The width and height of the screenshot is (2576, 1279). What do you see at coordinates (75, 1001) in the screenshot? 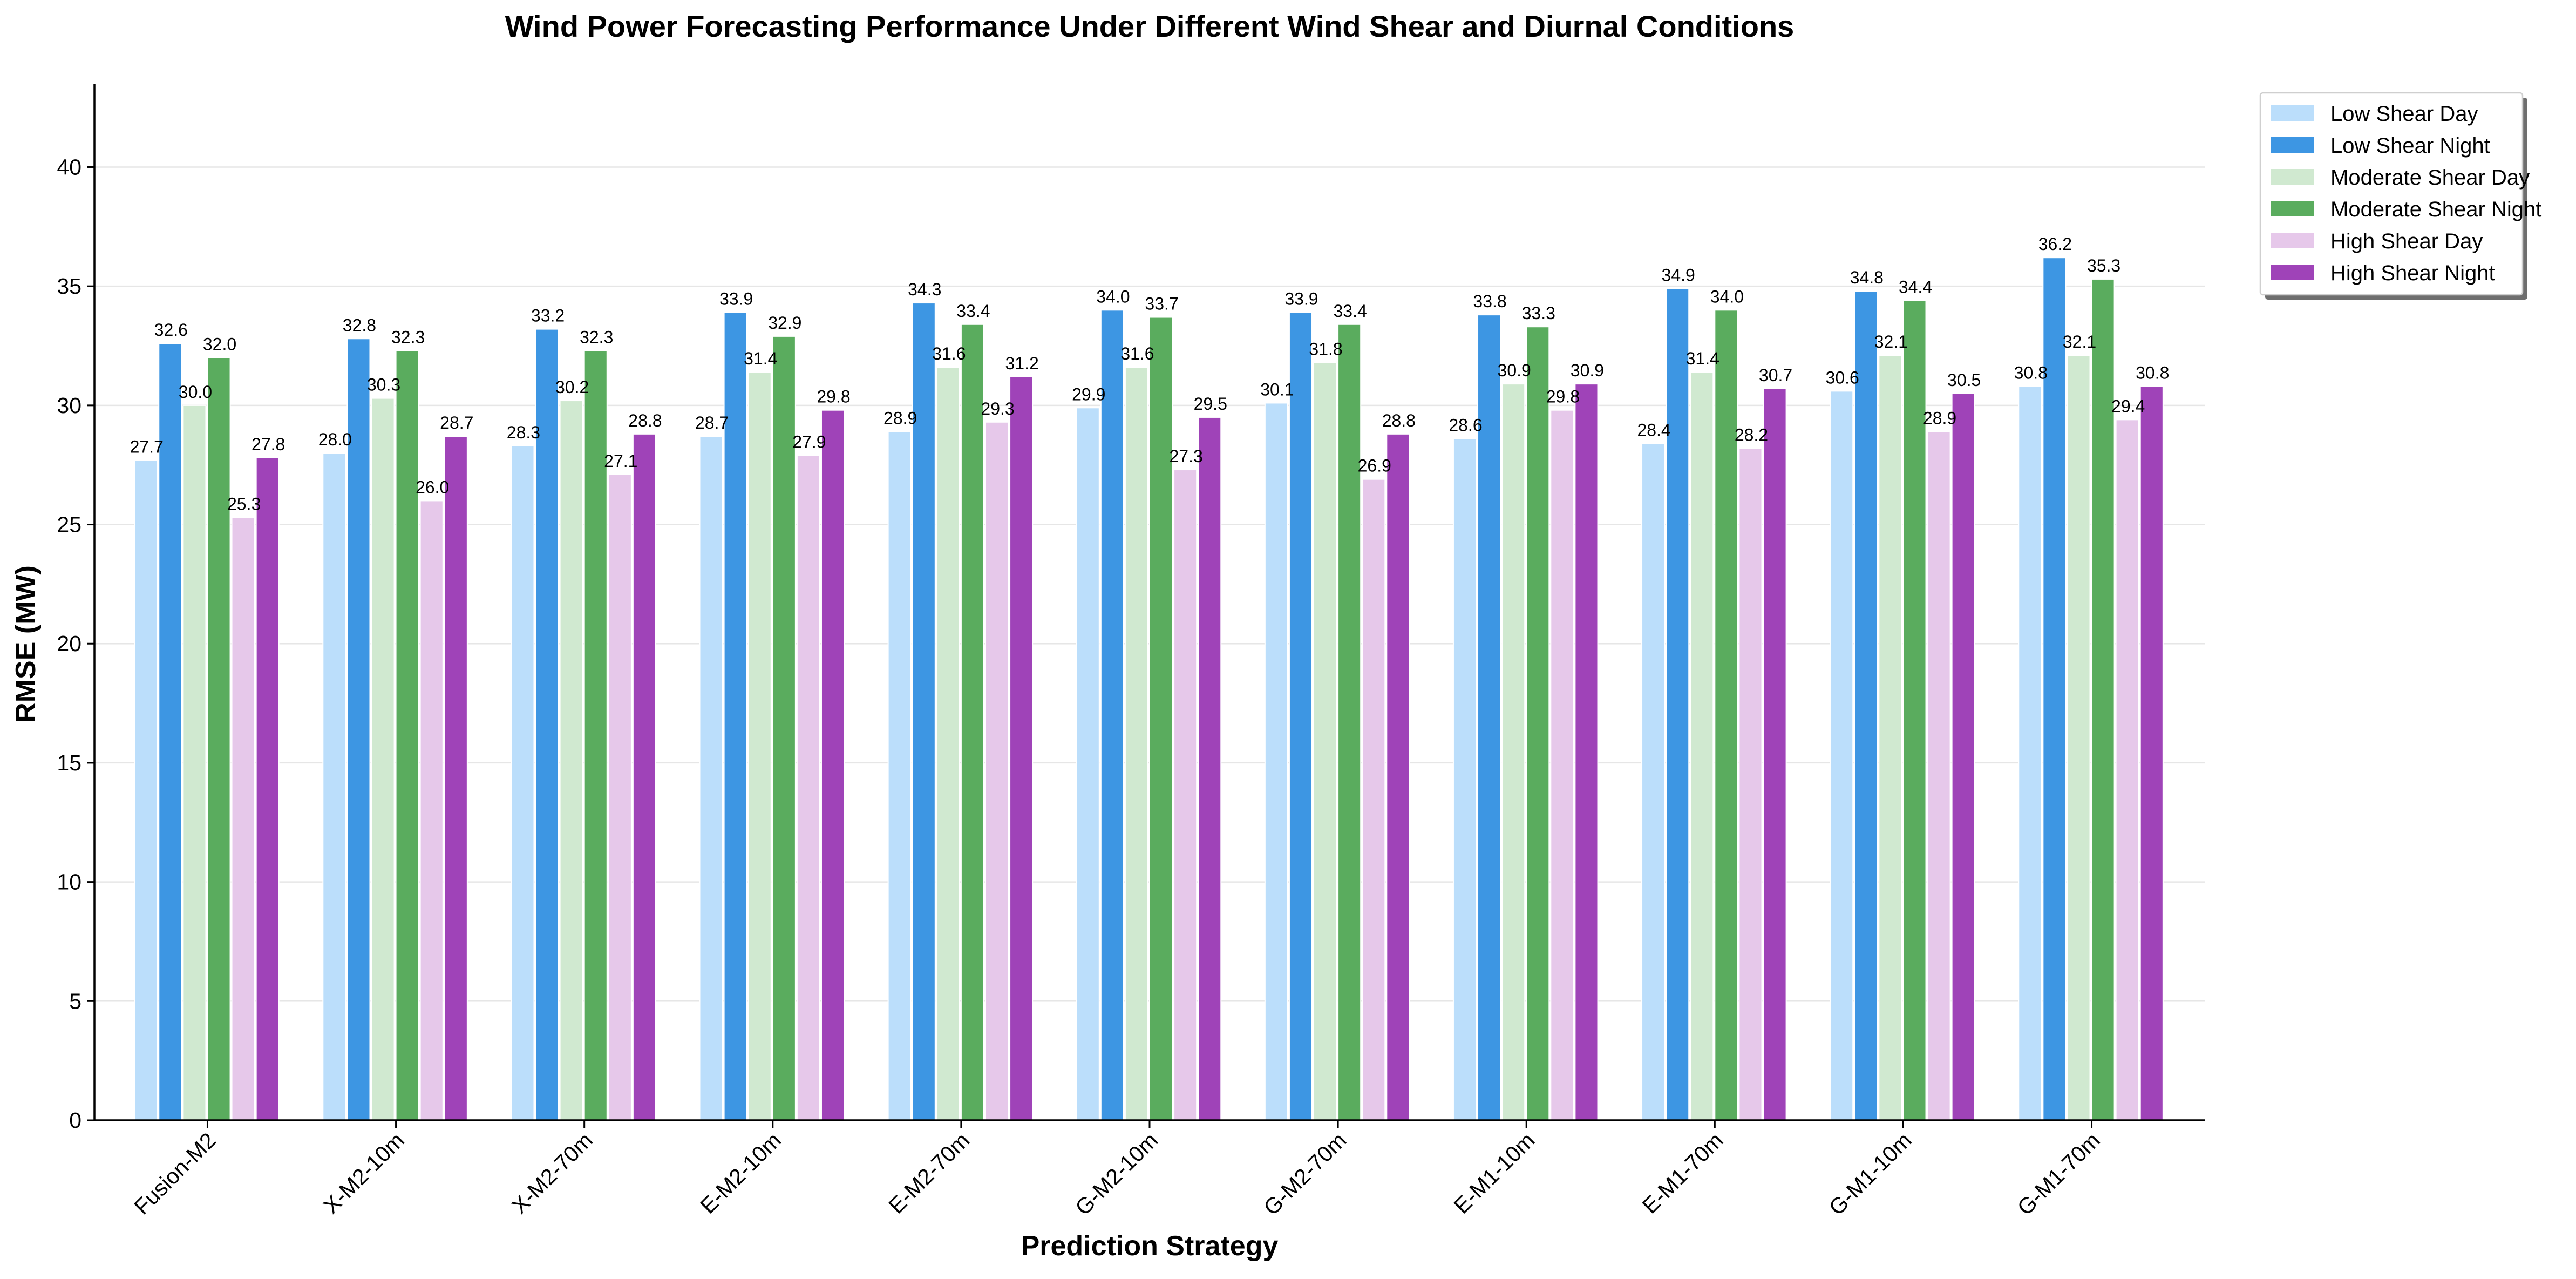
I see `y-tick-label: 5` at bounding box center [75, 1001].